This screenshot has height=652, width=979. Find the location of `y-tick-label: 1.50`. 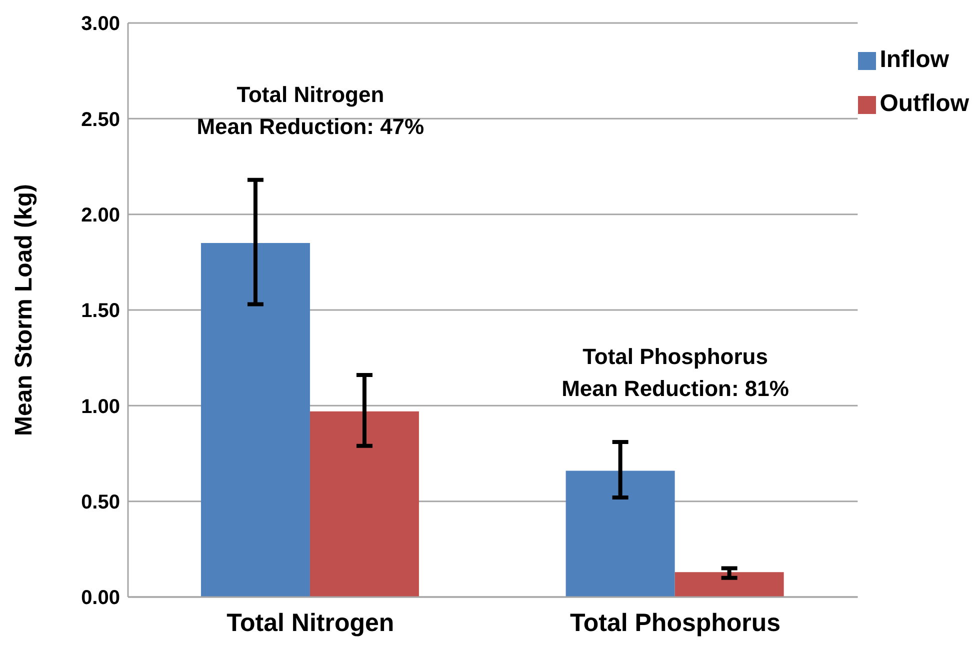

y-tick-label: 1.50 is located at coordinates (100, 311).